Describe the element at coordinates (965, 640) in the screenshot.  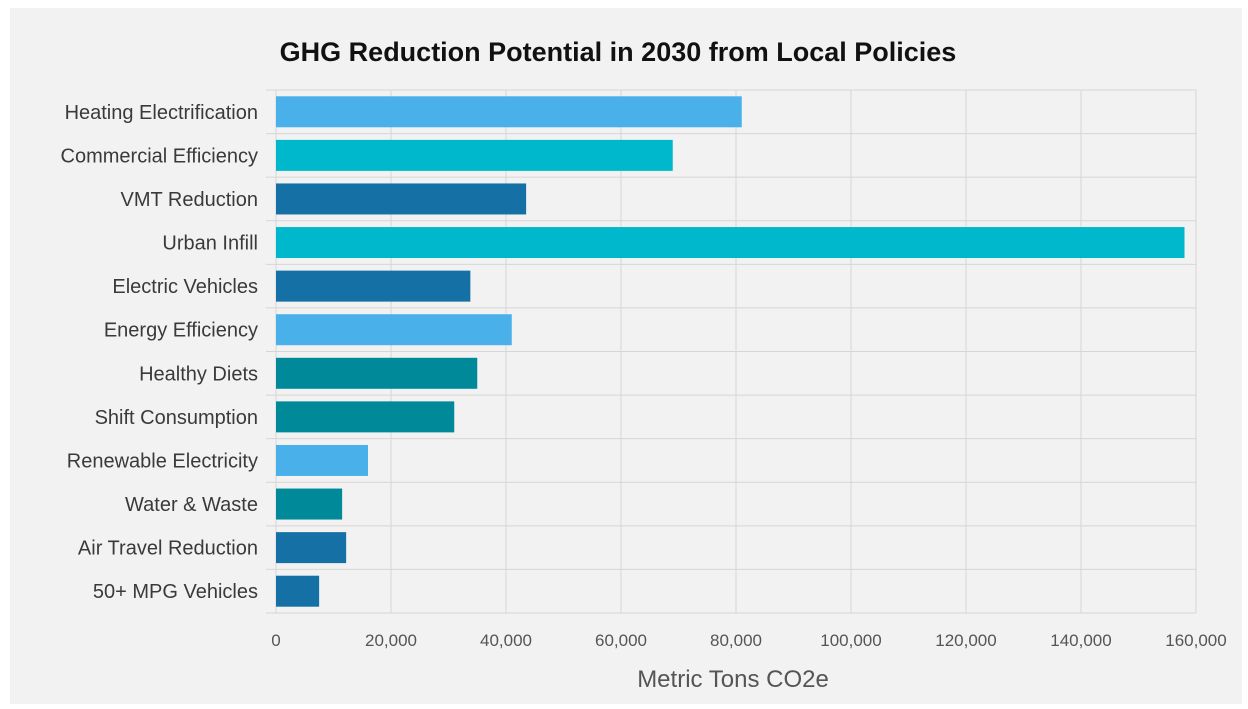
I see `x-tick-label: 120,000` at that location.